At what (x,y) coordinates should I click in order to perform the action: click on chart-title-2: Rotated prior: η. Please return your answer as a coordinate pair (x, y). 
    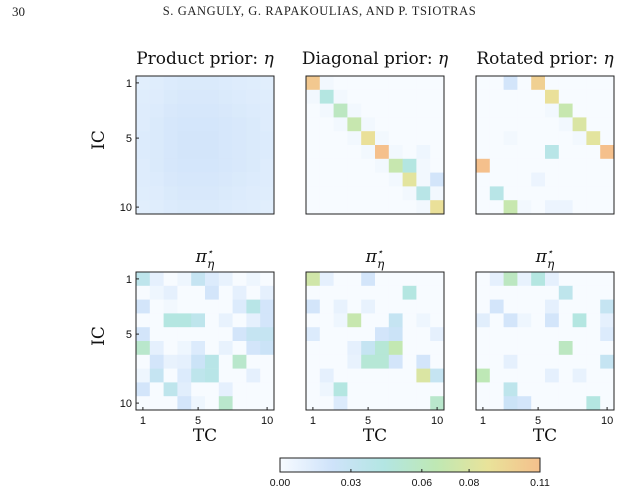
    Looking at the image, I should click on (545, 59).